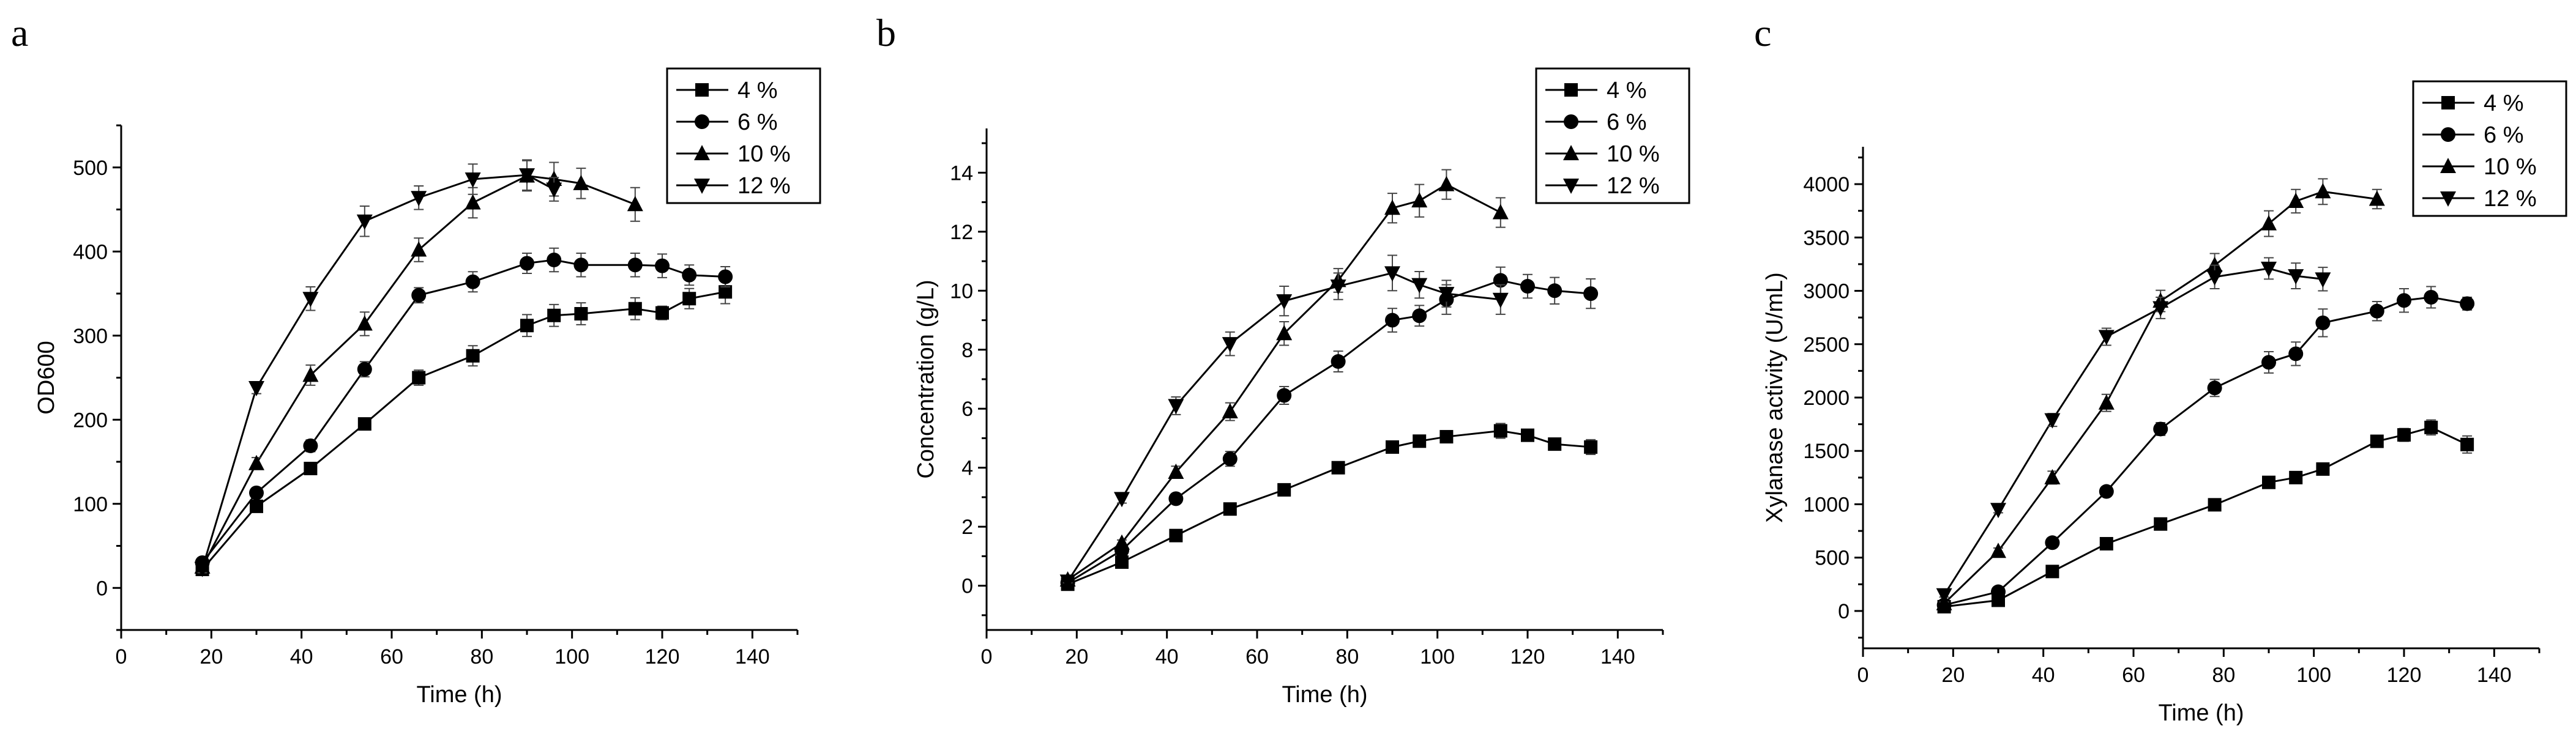 The image size is (2576, 737). I want to click on legend-label: 12 %, so click(1634, 186).